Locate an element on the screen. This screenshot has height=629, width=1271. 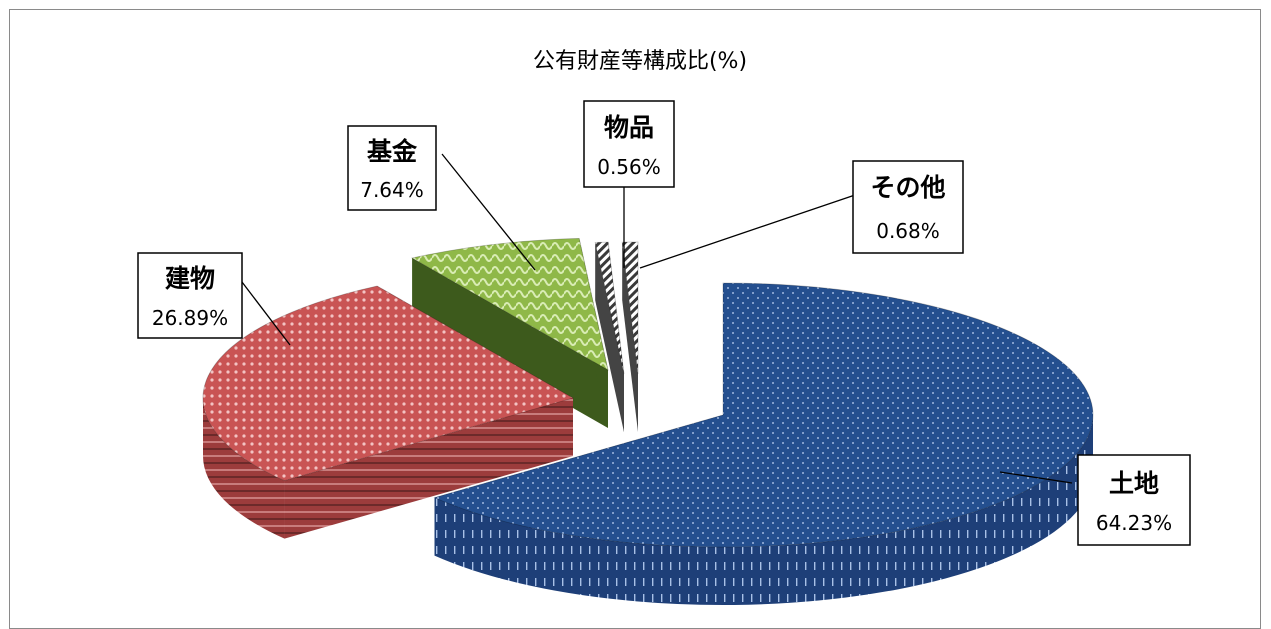
label-name: 基金 is located at coordinates (392, 151).